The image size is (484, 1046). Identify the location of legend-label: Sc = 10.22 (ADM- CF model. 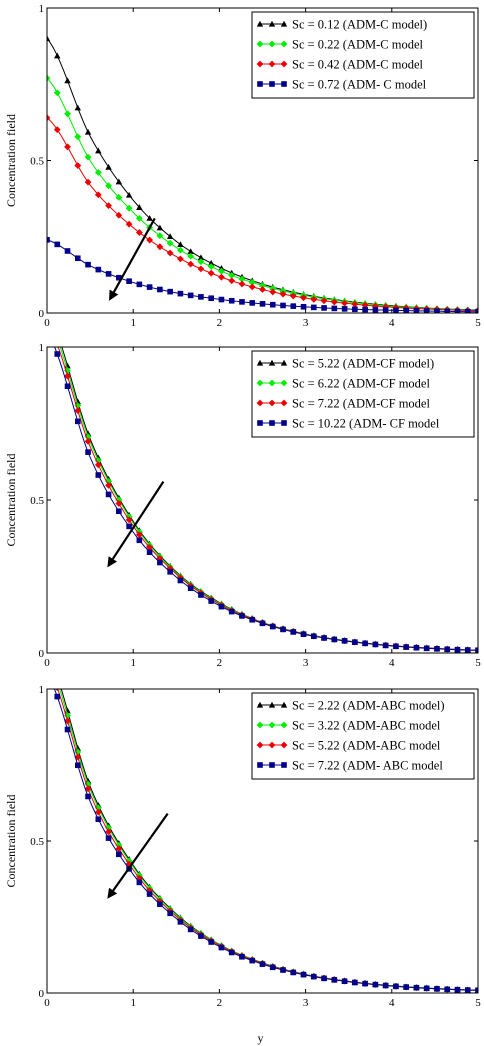
(366, 424).